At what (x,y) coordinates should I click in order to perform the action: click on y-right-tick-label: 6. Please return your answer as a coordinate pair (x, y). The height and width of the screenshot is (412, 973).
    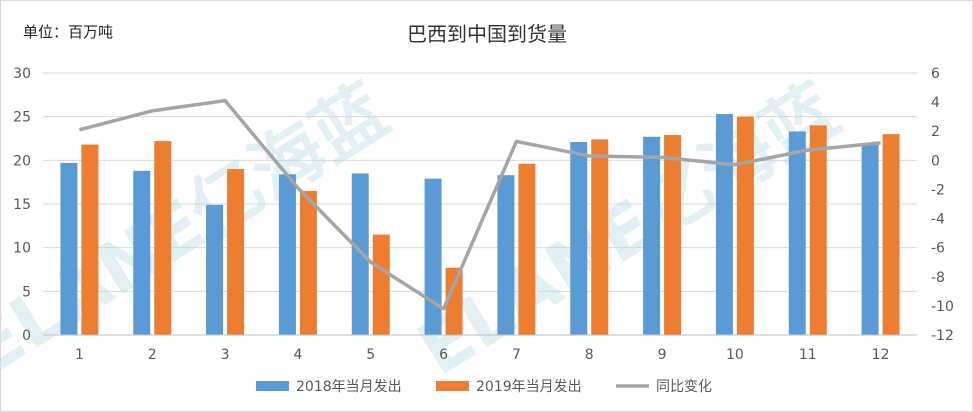
    Looking at the image, I should click on (935, 74).